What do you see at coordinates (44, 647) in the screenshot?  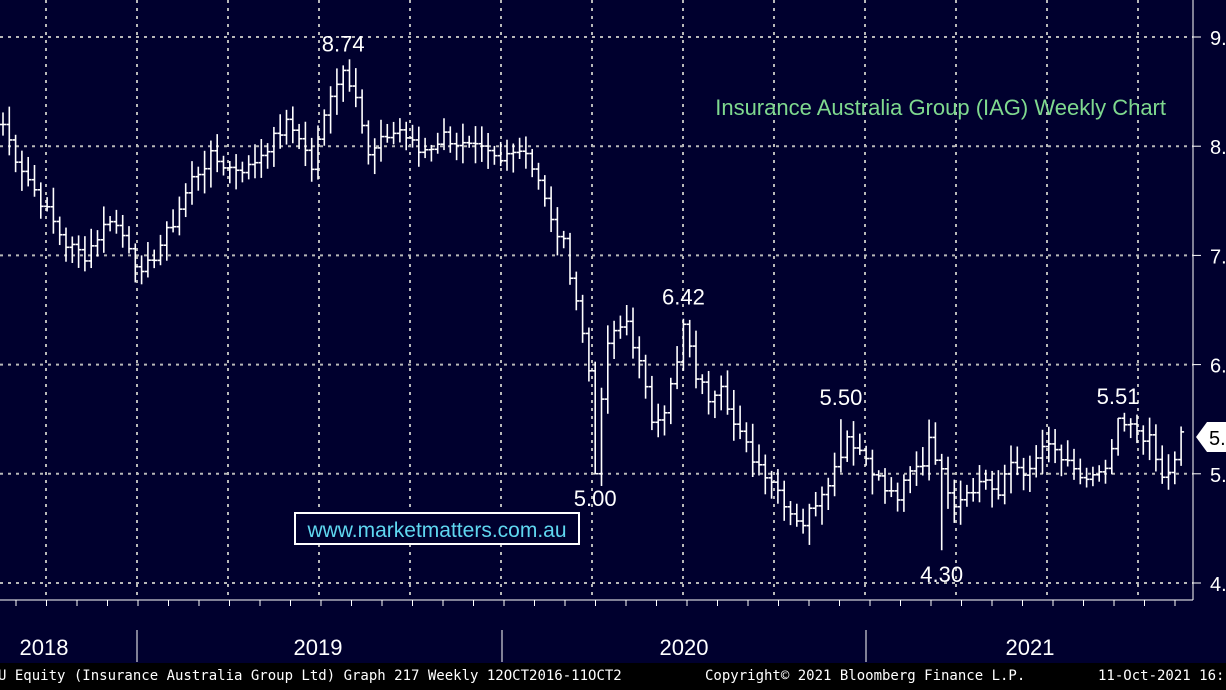 I see `x-tick-label: 2018` at bounding box center [44, 647].